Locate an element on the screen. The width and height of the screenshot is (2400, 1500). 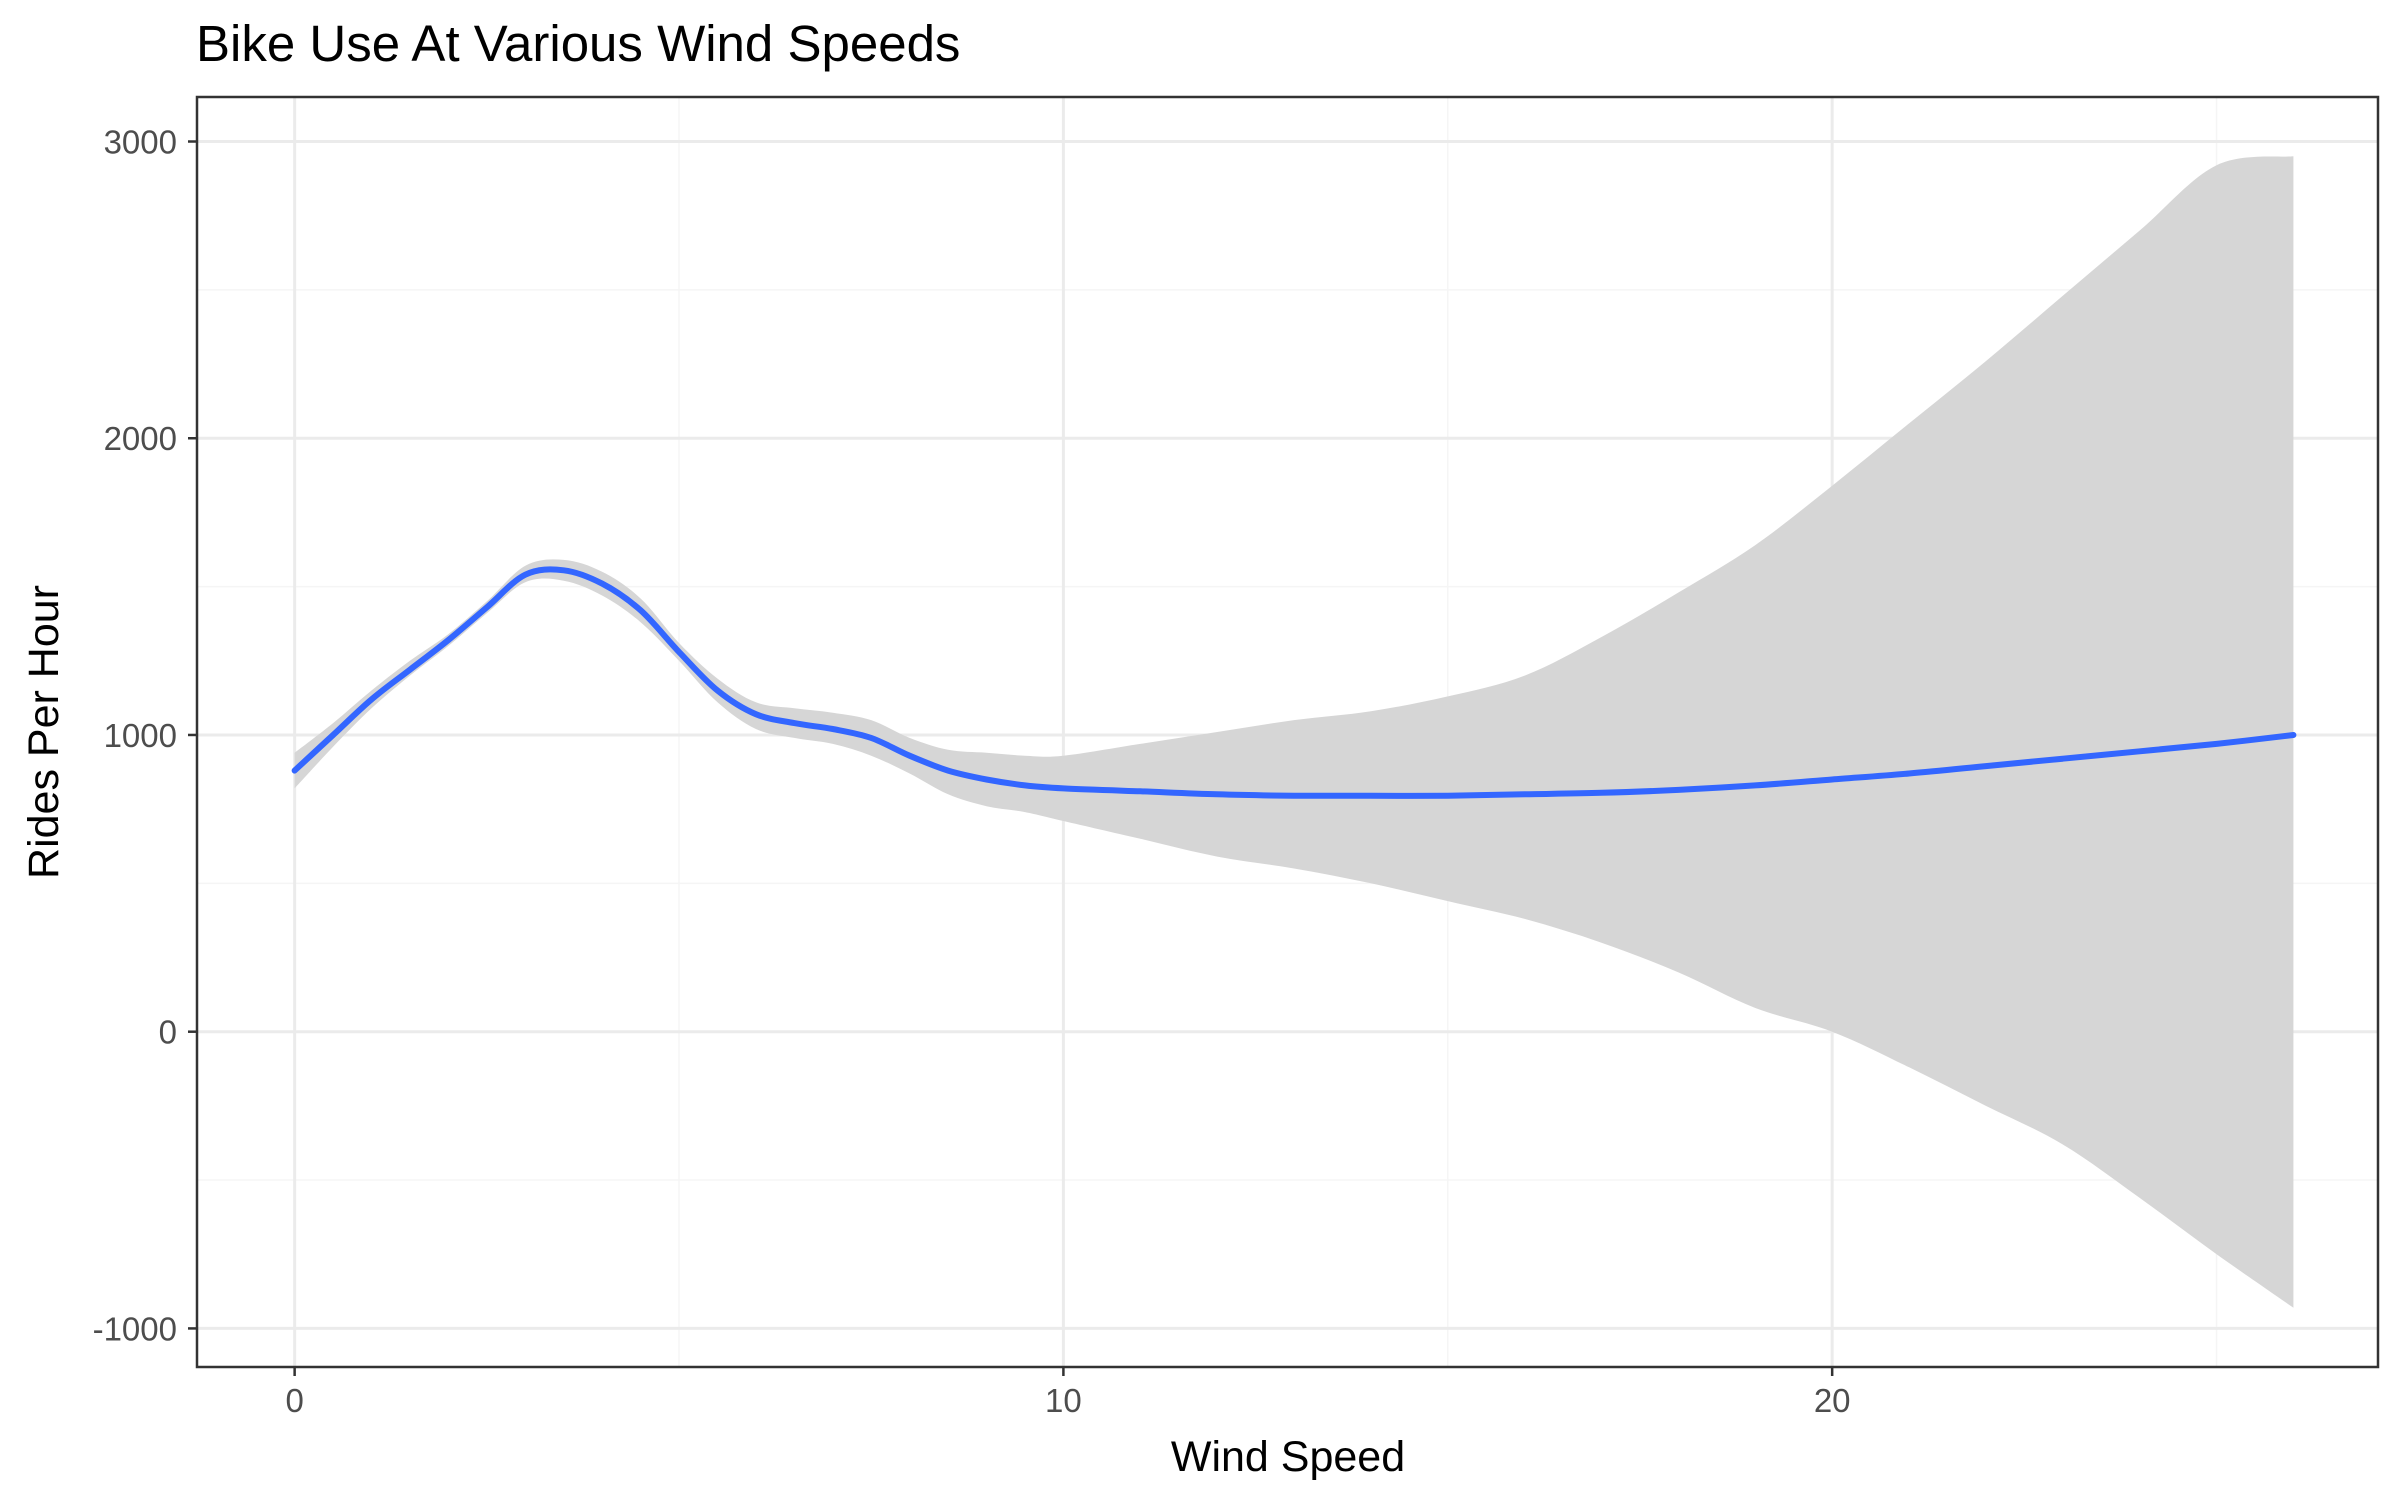
y-tick-label: -1000 is located at coordinates (135, 1328).